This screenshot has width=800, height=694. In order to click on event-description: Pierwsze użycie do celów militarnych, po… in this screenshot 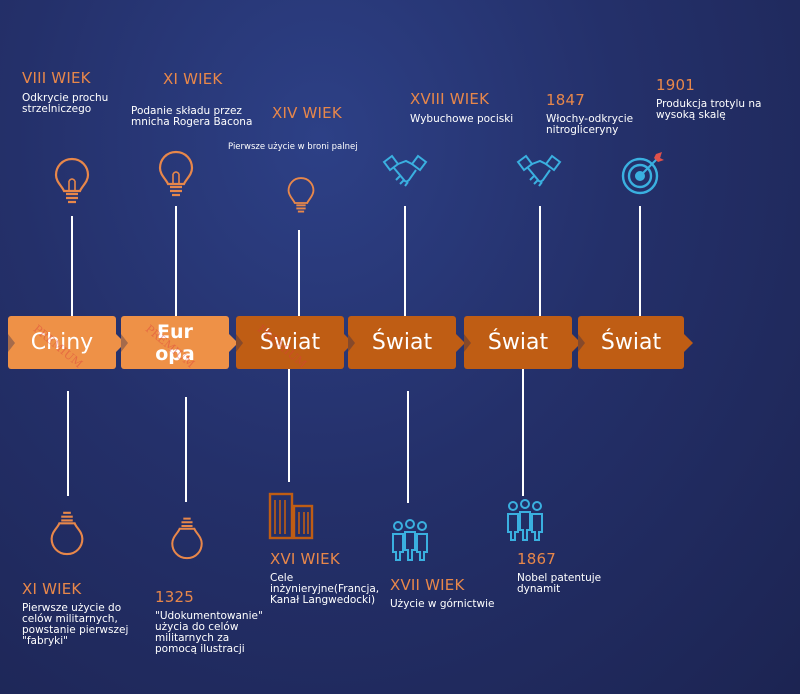, I will do `click(75, 624)`.